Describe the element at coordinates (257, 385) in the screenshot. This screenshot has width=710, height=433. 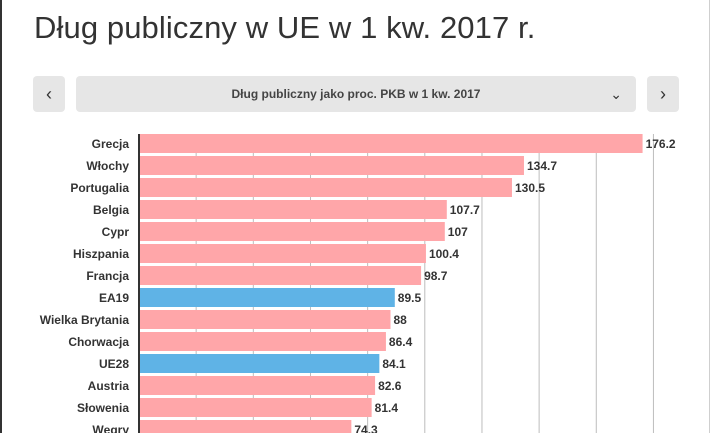
I see `bar-austria` at that location.